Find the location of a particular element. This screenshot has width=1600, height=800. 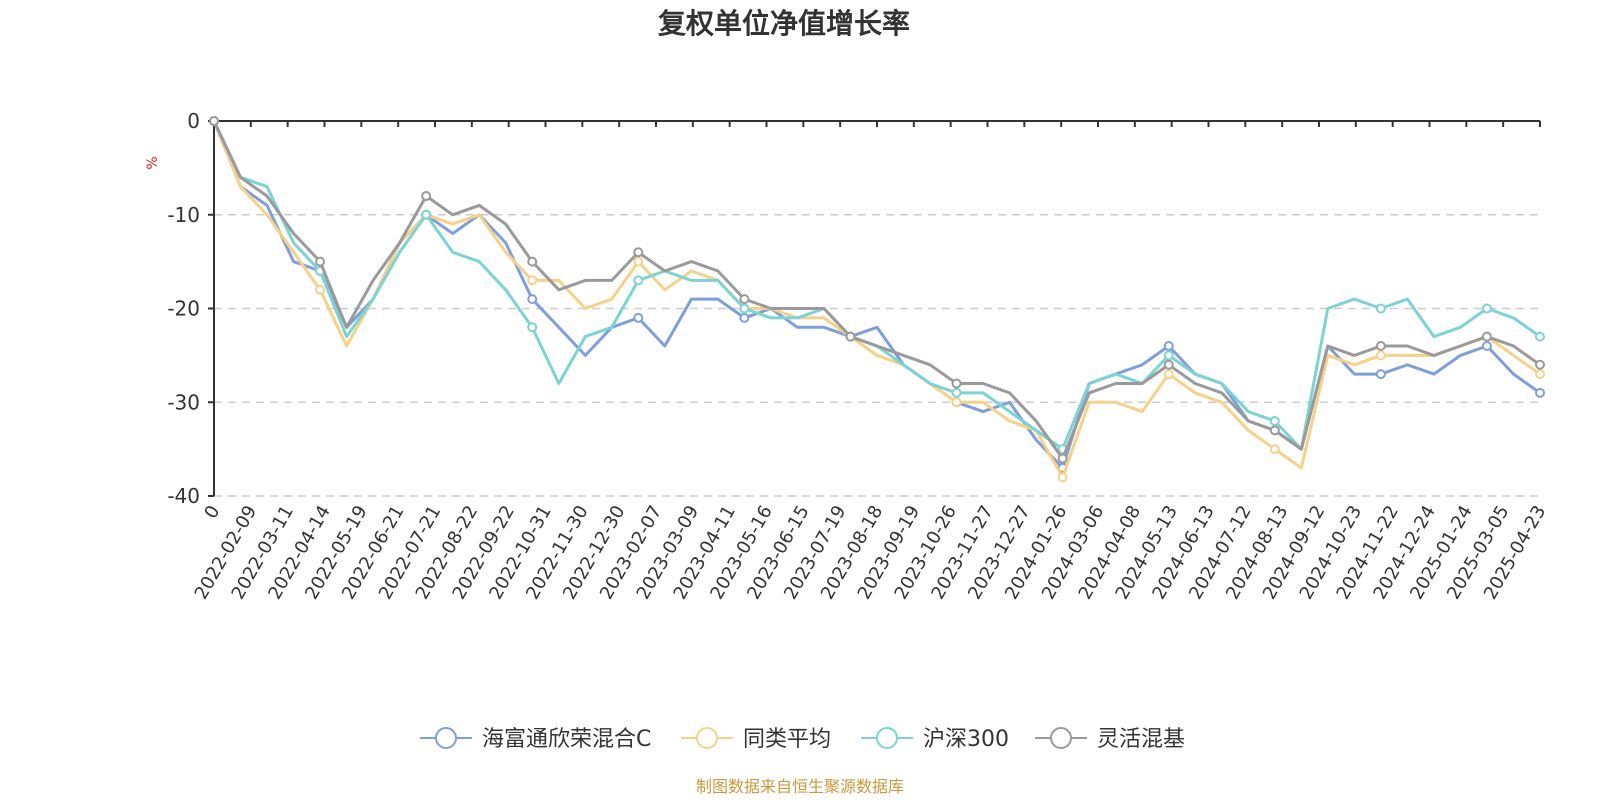

y-tick-label: -10 is located at coordinates (183, 215).